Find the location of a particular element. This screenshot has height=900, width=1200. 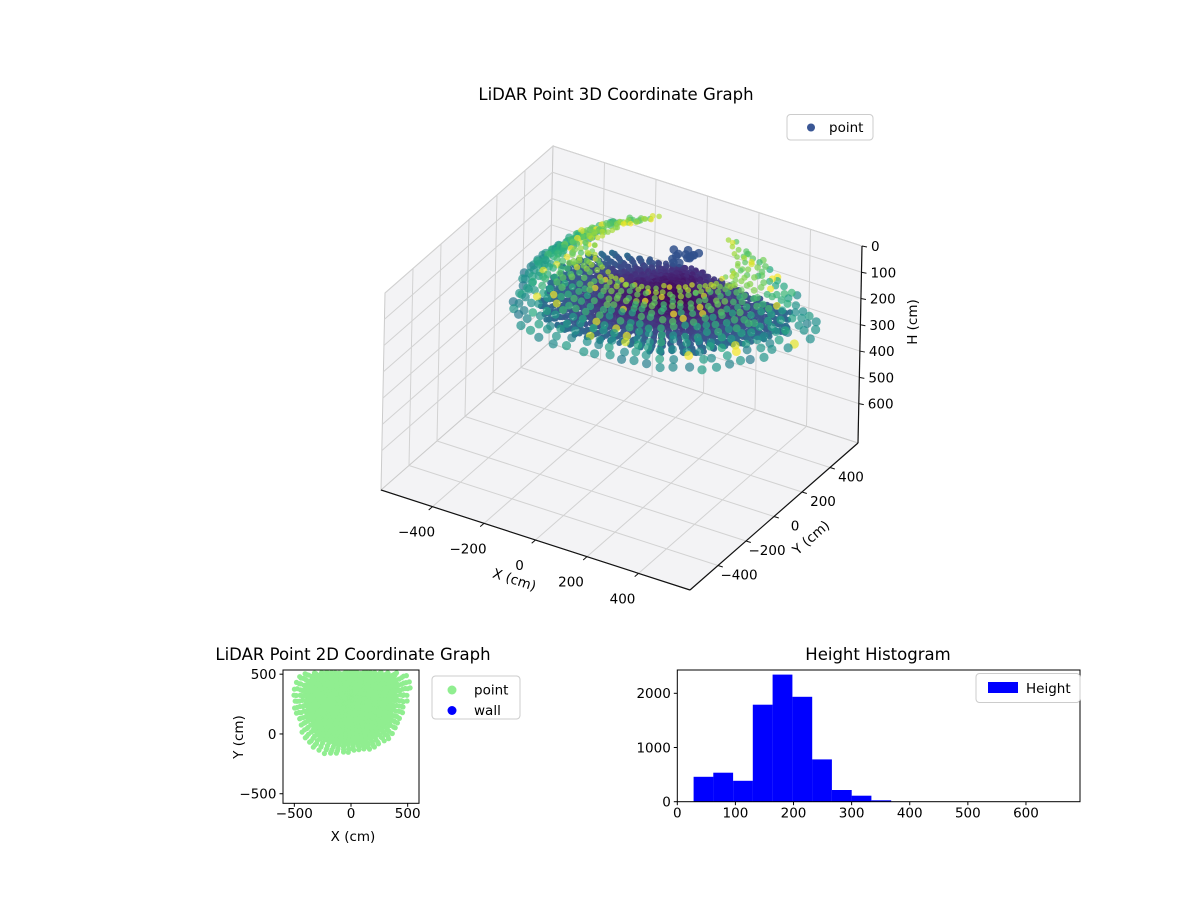

legend-label-point: point is located at coordinates (846, 128).